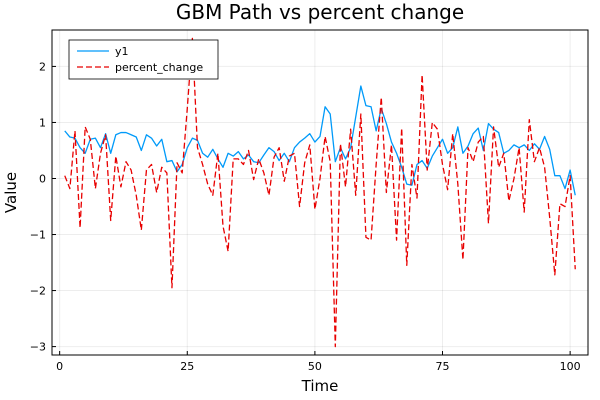 This screenshot has width=600, height=400. Describe the element at coordinates (11, 192) in the screenshot. I see `y-axis-label: Value` at that location.